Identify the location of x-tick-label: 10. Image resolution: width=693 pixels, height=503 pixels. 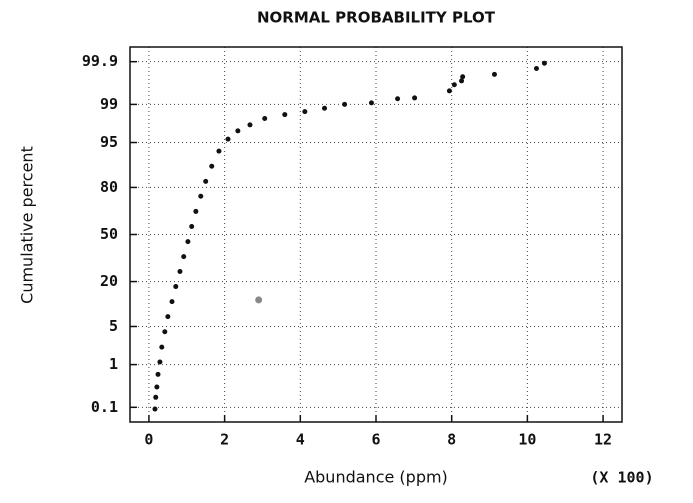
(527, 440).